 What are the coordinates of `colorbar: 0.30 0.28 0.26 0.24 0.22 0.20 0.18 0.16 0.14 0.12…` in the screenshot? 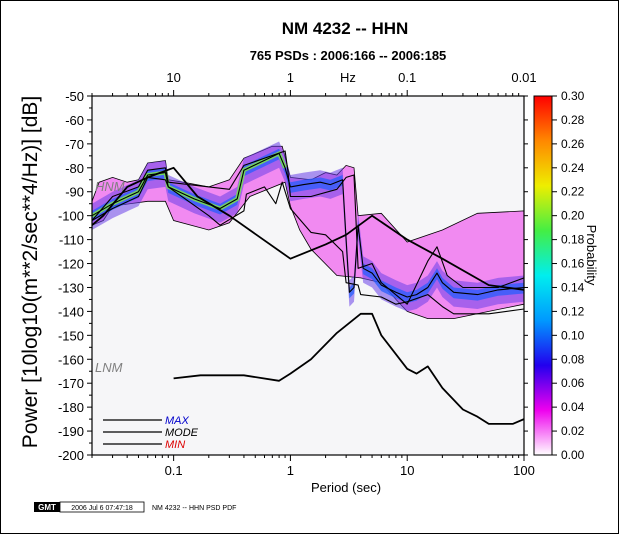 It's located at (559, 275).